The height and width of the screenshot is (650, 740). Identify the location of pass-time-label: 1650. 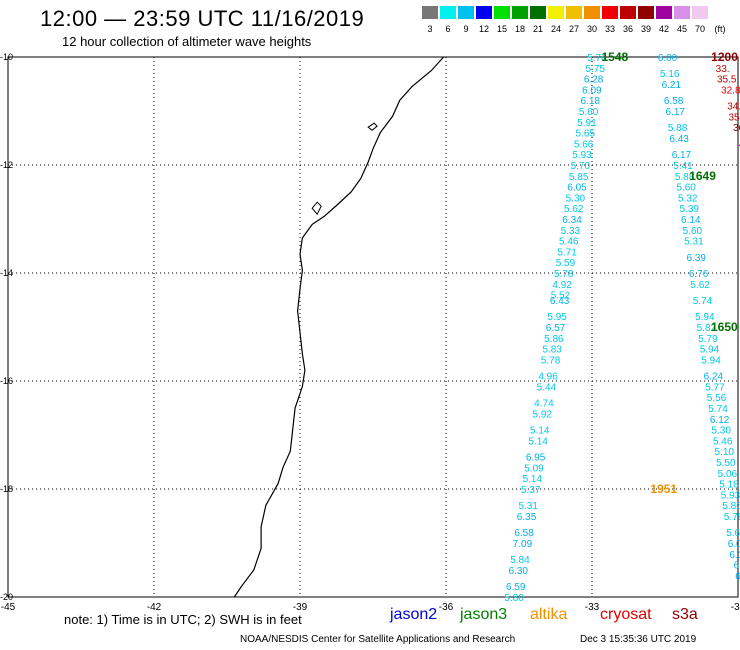
(724, 327).